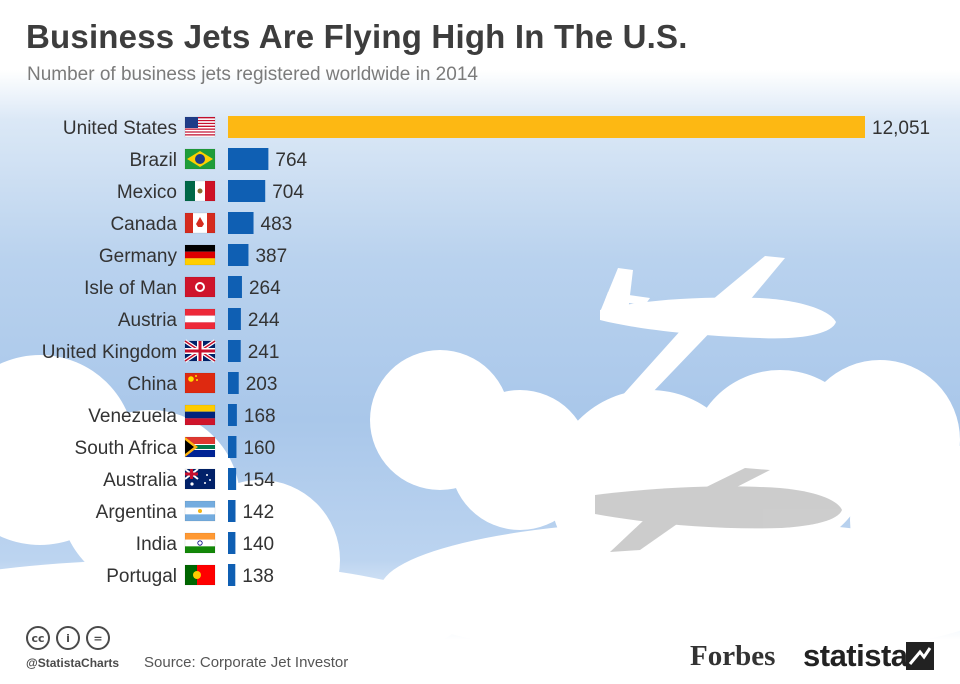 Image resolution: width=960 pixels, height=684 pixels. I want to click on attribution-icon: i, so click(68, 638).